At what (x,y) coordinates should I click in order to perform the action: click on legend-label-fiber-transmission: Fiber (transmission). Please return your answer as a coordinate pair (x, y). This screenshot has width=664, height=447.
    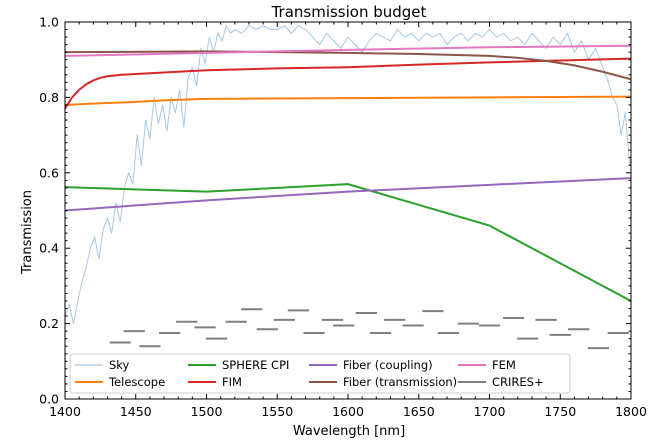
    Looking at the image, I should click on (400, 382).